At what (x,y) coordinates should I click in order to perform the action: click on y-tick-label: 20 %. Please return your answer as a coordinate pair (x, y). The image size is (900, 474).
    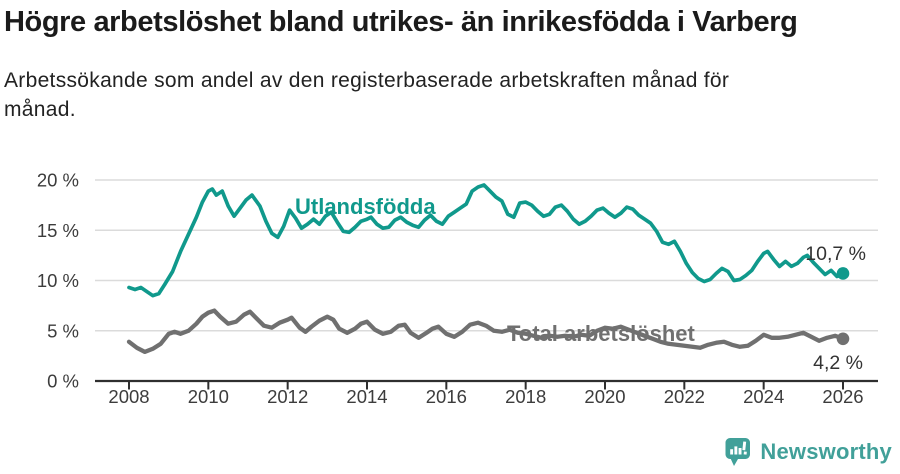
    Looking at the image, I should click on (58, 180).